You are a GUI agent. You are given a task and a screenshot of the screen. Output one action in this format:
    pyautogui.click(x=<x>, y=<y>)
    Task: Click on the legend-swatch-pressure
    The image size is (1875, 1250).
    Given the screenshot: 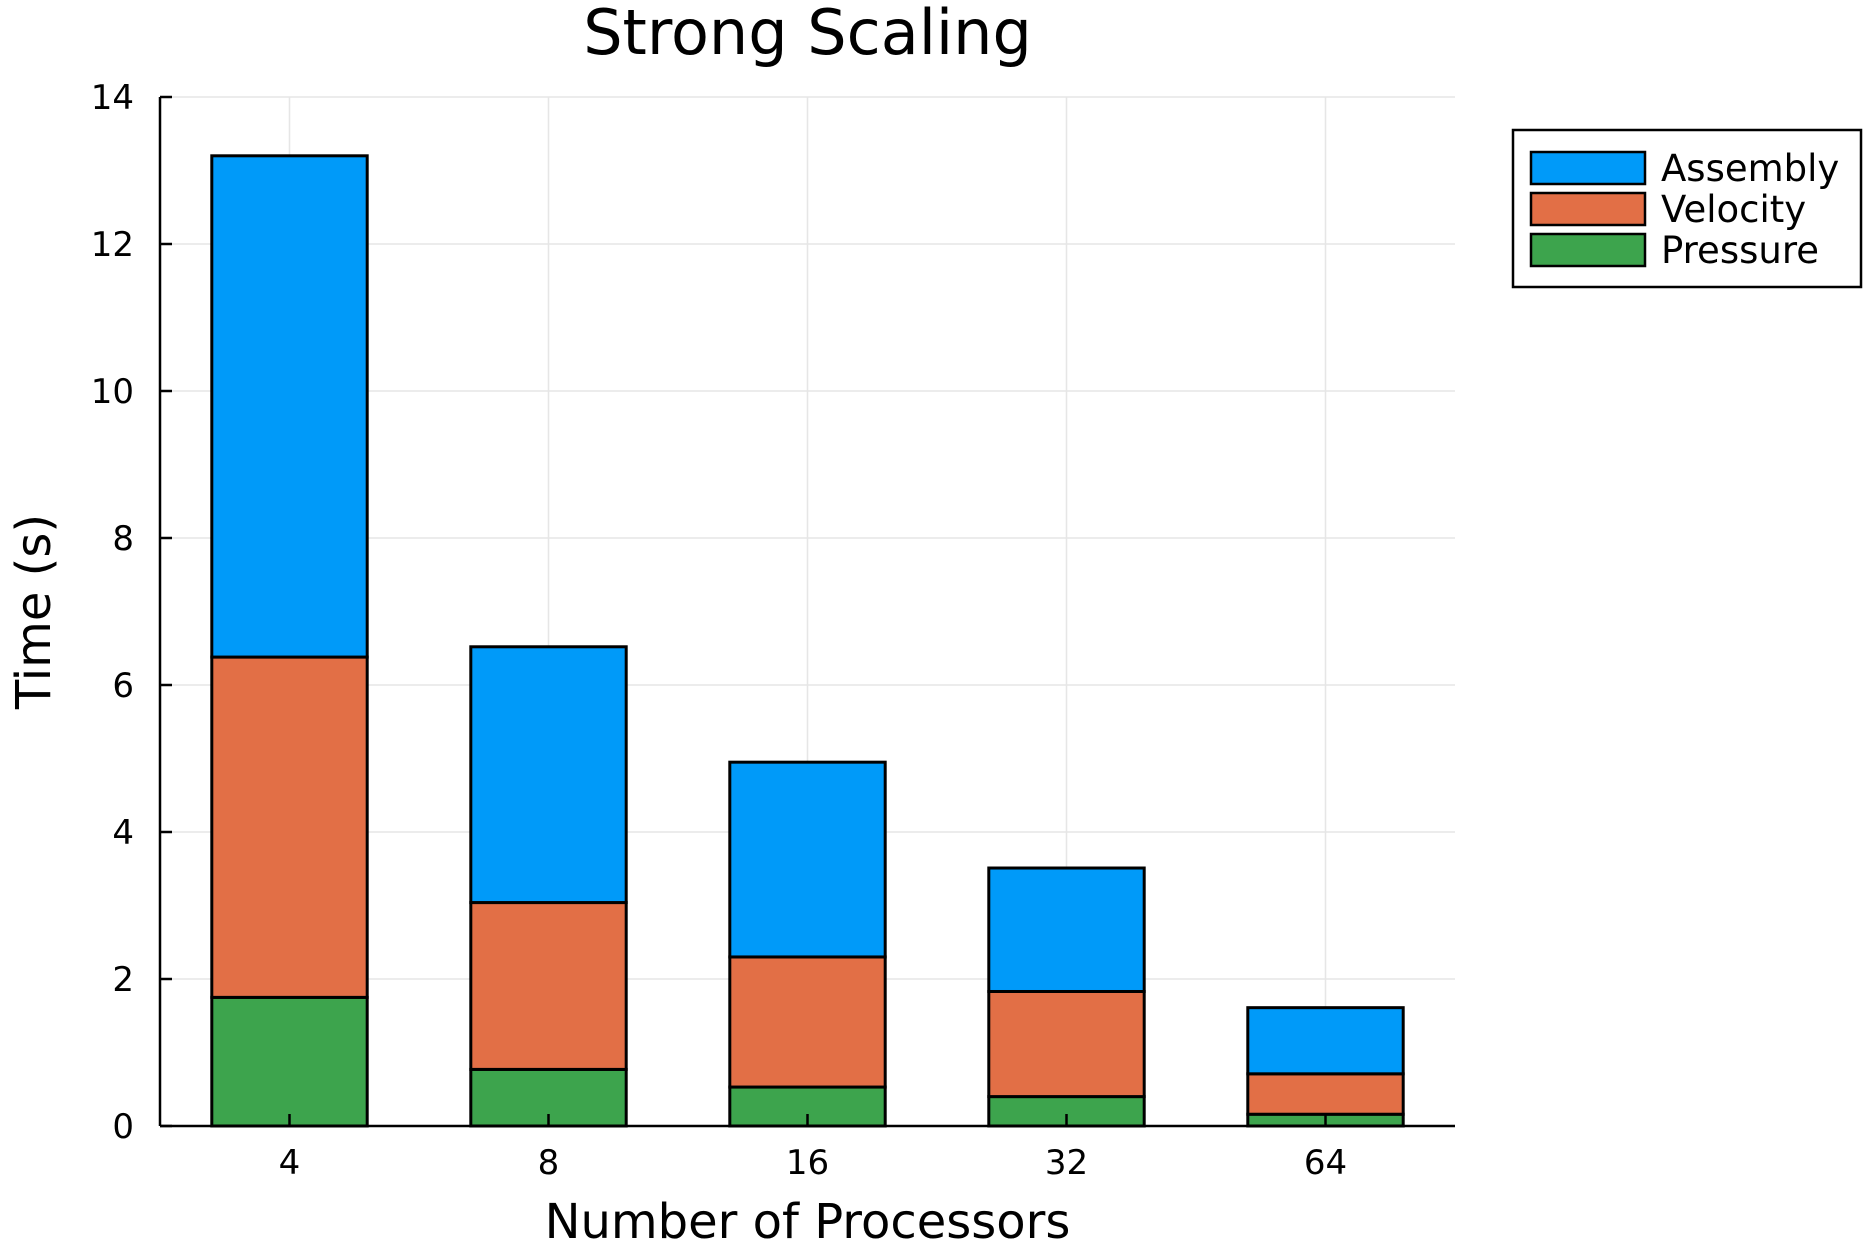 What is the action you would take?
    pyautogui.click(x=1588, y=250)
    